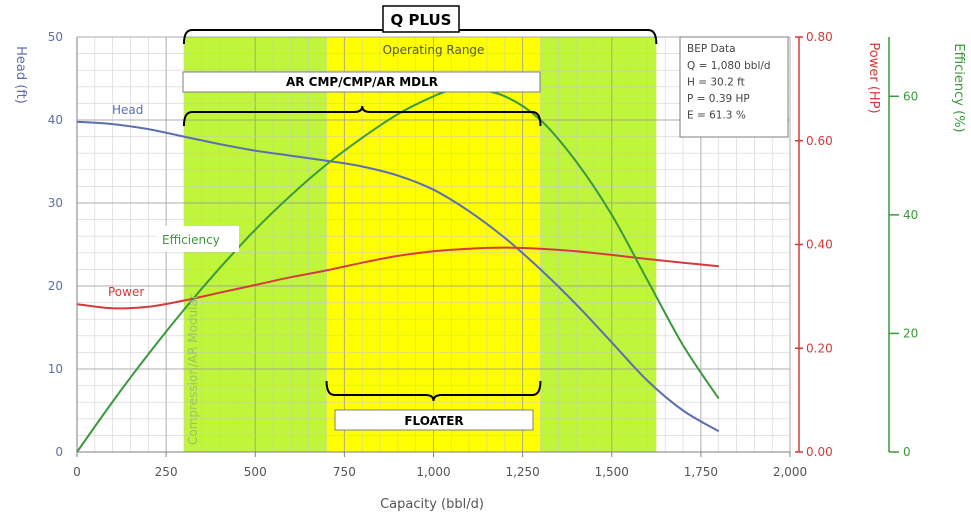 This screenshot has width=971, height=516. Describe the element at coordinates (433, 391) in the screenshot. I see `floater-brace` at that location.